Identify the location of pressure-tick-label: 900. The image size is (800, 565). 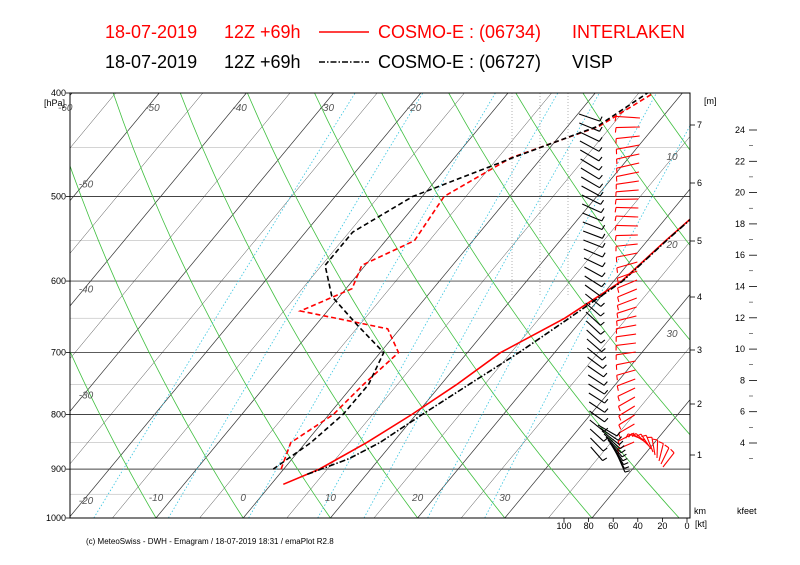
(58, 469).